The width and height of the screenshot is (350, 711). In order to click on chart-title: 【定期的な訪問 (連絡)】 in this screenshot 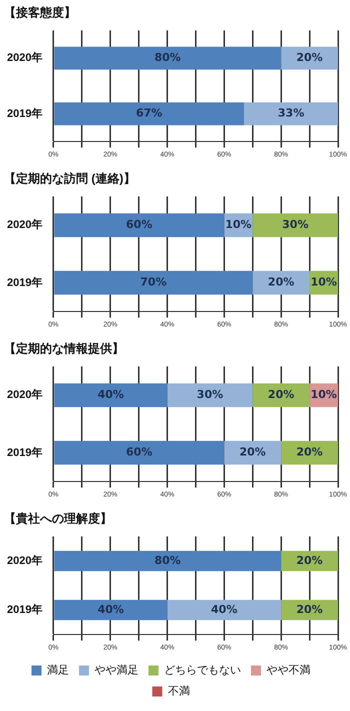, I will do `click(70, 179)`.